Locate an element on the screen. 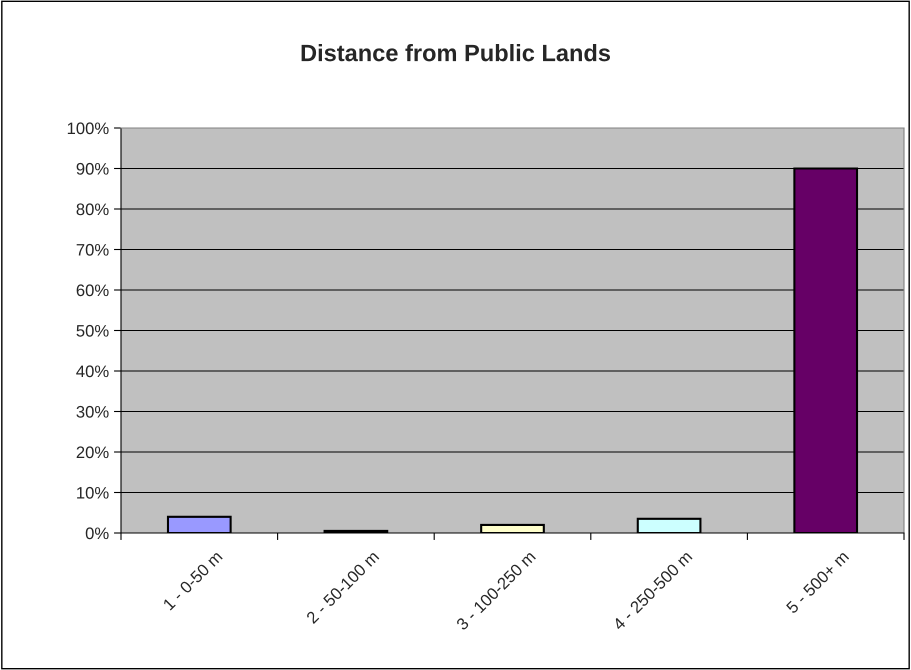 Image resolution: width=911 pixels, height=670 pixels. y-tick-label: 30% is located at coordinates (92, 412).